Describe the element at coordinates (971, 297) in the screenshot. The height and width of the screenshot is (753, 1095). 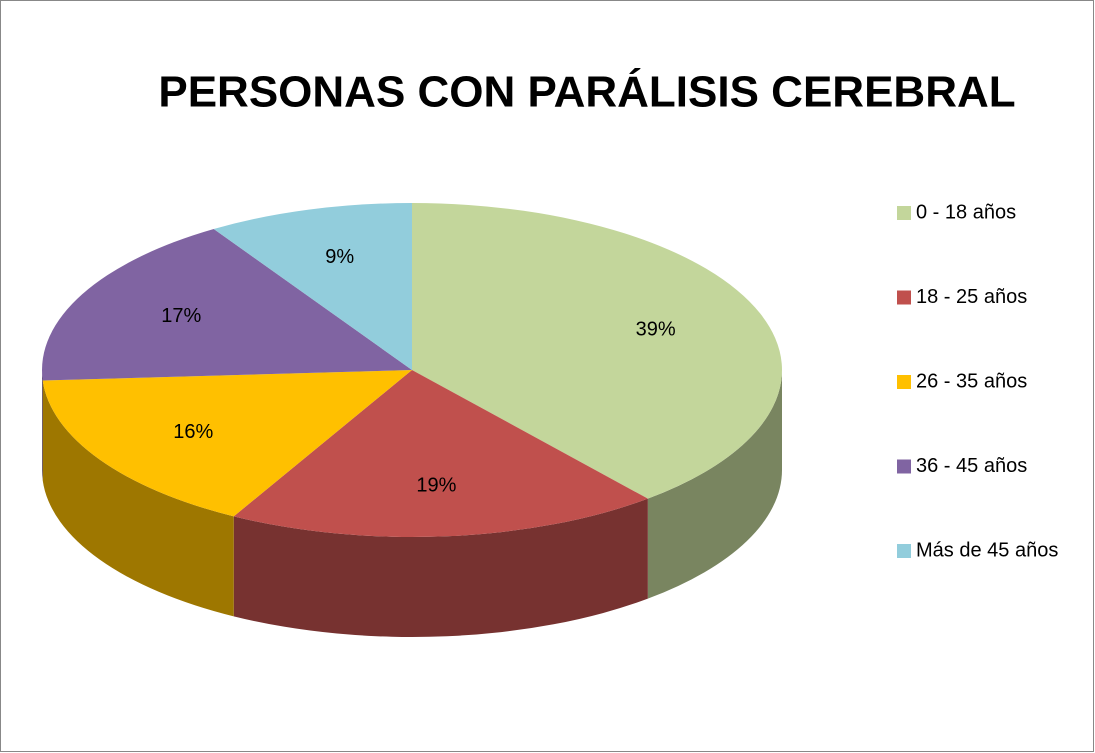
I see `legend-label: 18 - 25 años` at that location.